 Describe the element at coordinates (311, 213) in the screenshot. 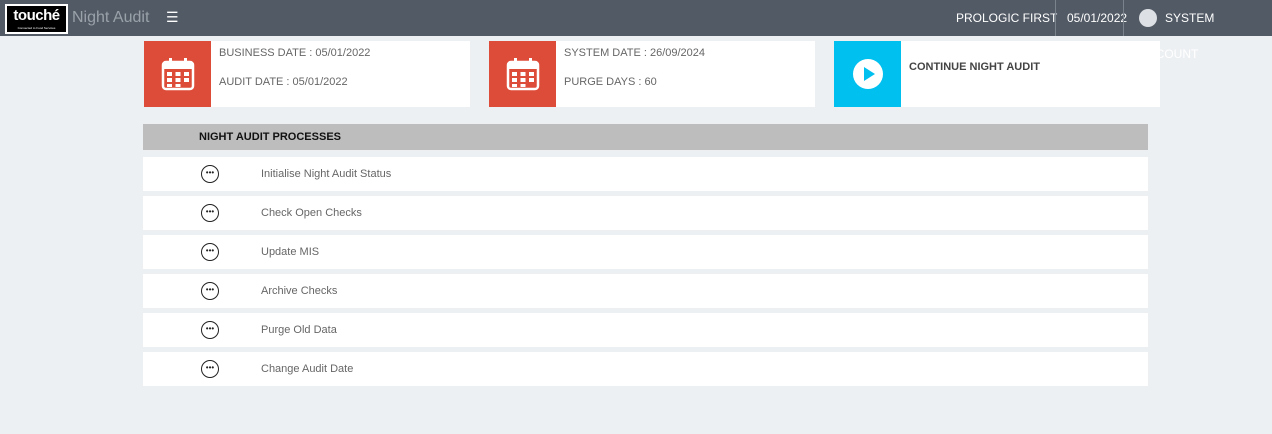

I see `process-label: Check Open Checks` at that location.